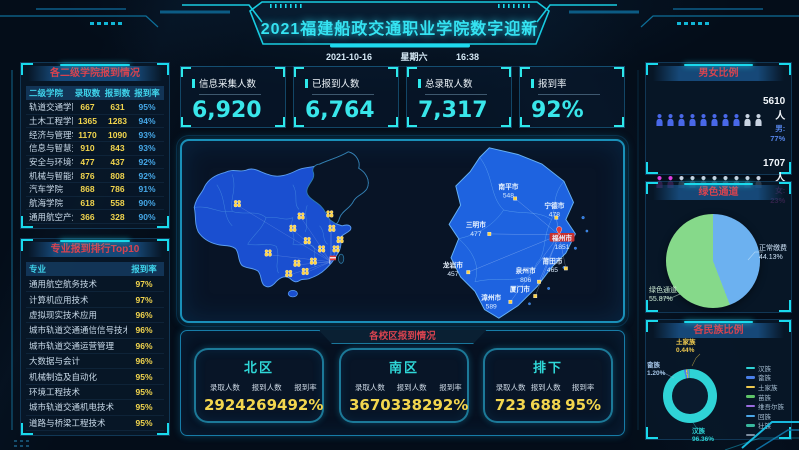  What do you see at coordinates (46, 93) in the screenshot?
I see `col-header: 二级学院` at bounding box center [46, 93].